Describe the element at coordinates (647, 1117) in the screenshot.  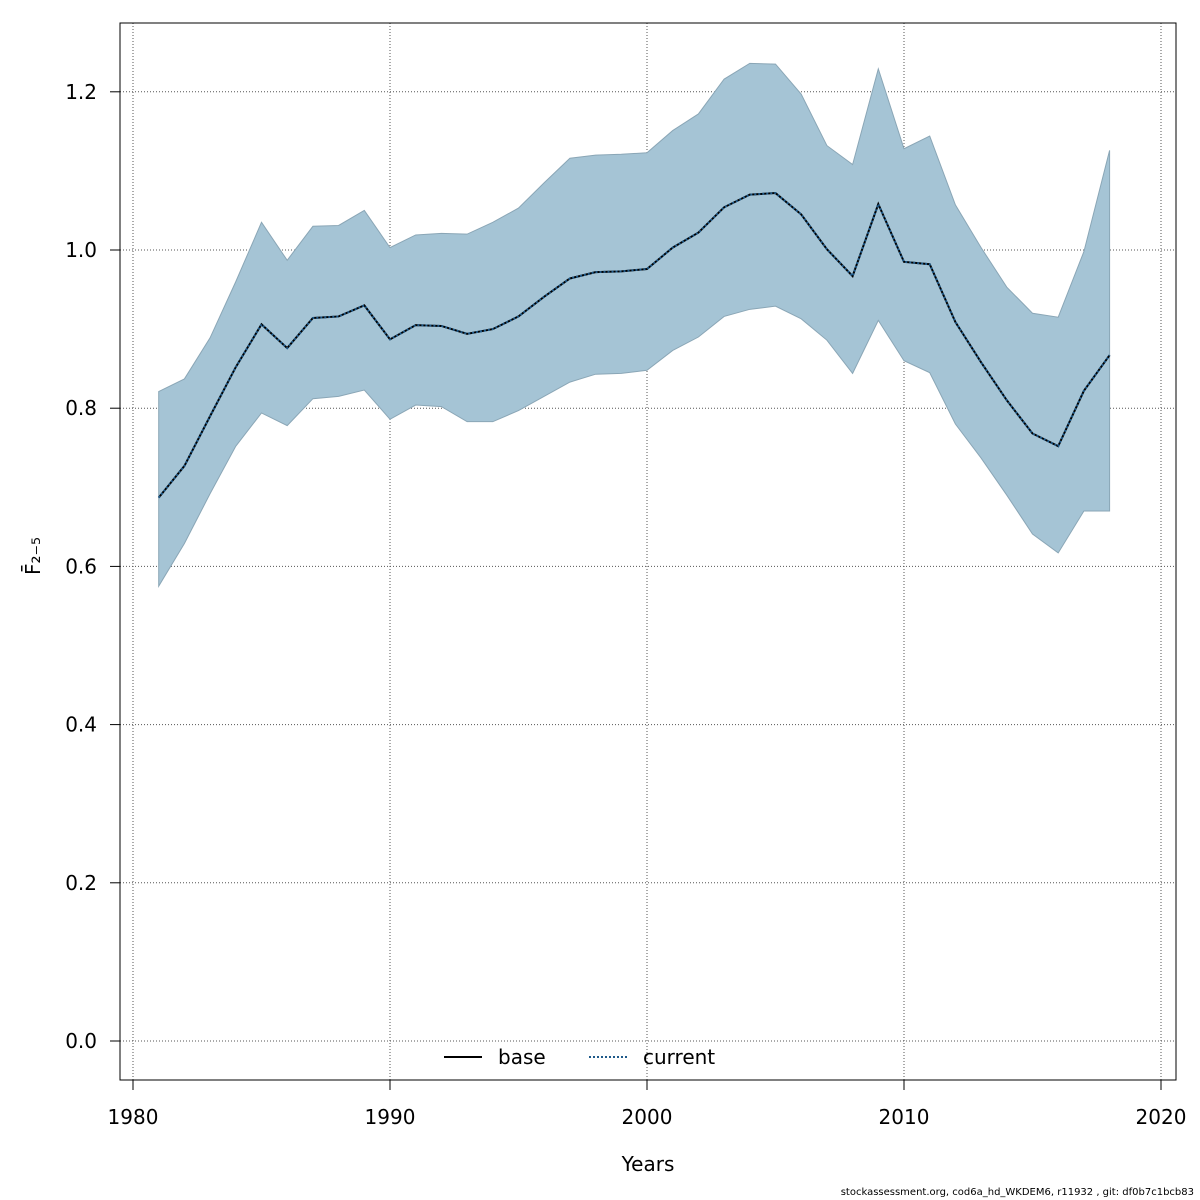
I see `x-tick-label: 2000` at that location.